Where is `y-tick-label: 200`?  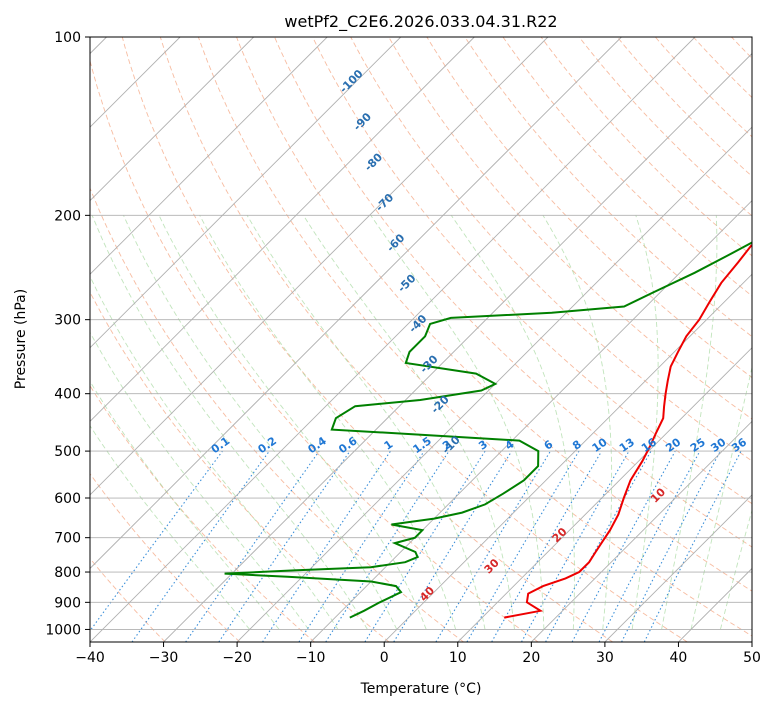
y-tick-label: 200 is located at coordinates (67, 216).